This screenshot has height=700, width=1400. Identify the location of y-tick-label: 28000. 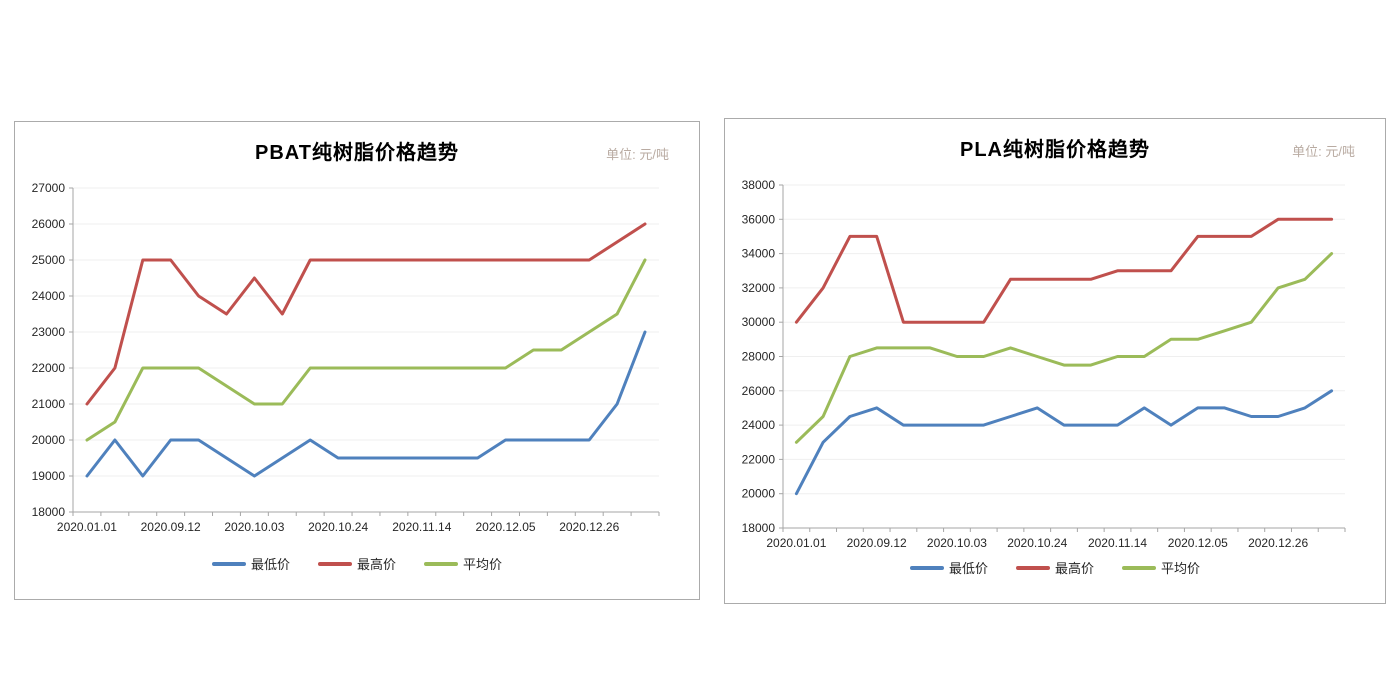
(759, 357).